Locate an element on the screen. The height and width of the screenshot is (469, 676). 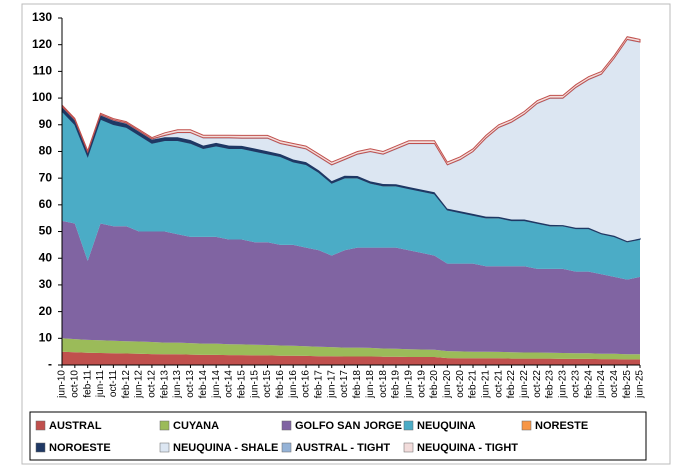
y-tick-label: 130 is located at coordinates (42, 17).